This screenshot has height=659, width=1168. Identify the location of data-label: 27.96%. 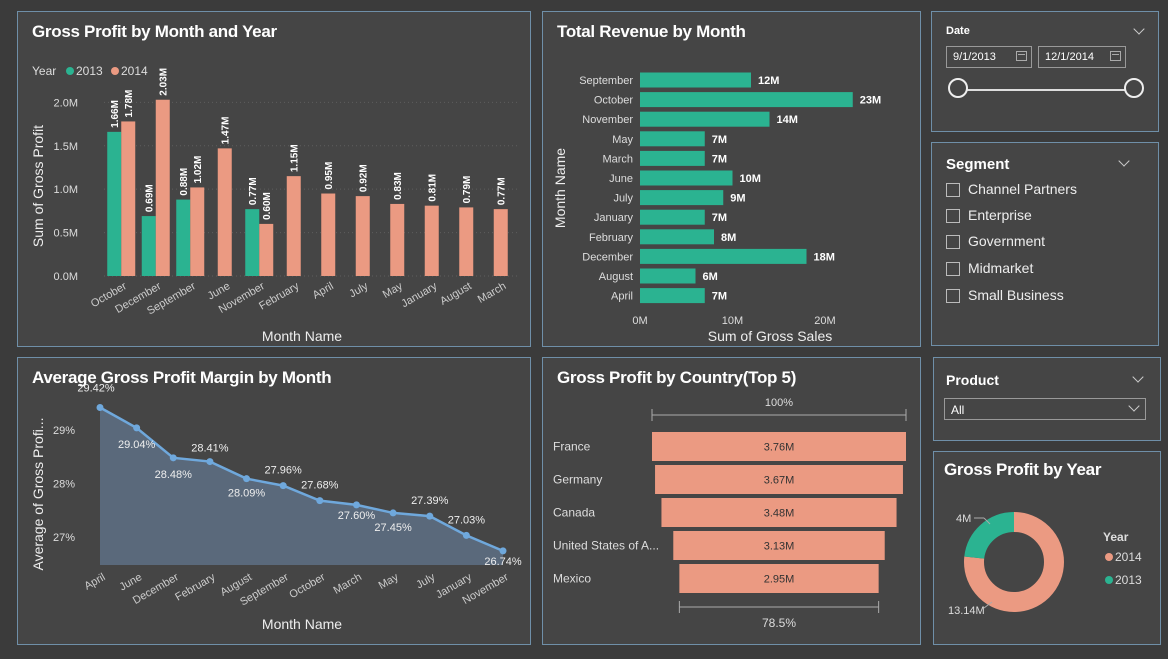
(284, 471).